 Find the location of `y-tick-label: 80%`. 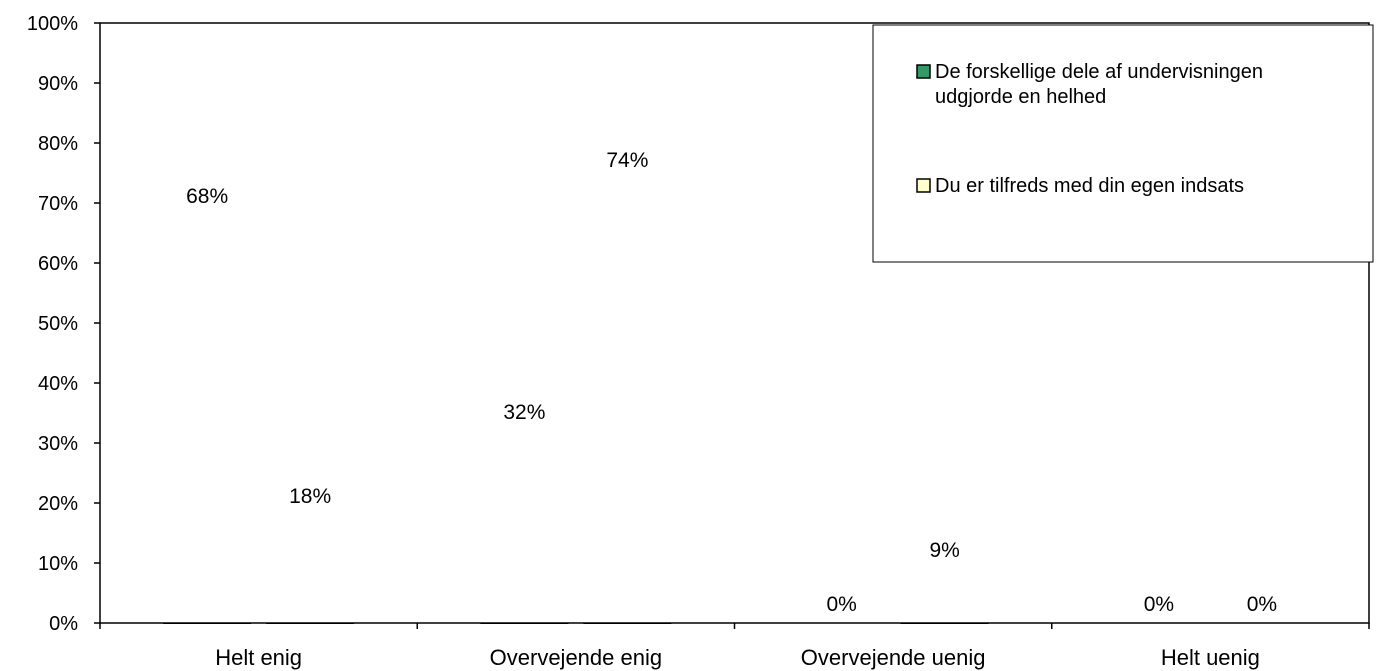

y-tick-label: 80% is located at coordinates (58, 144).